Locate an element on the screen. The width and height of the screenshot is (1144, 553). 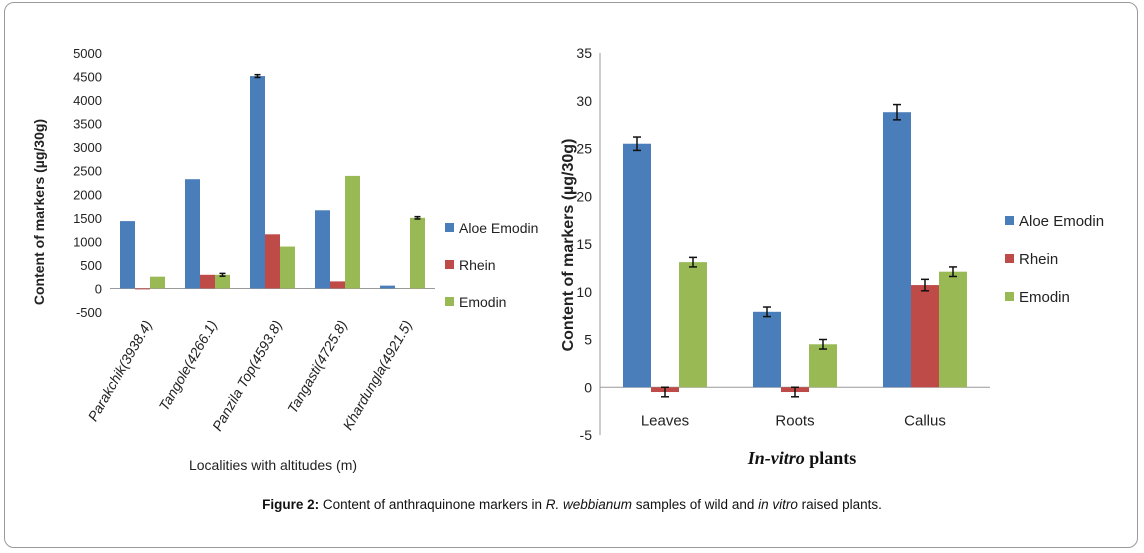
y-tick-label: 2000 is located at coordinates (87, 194).